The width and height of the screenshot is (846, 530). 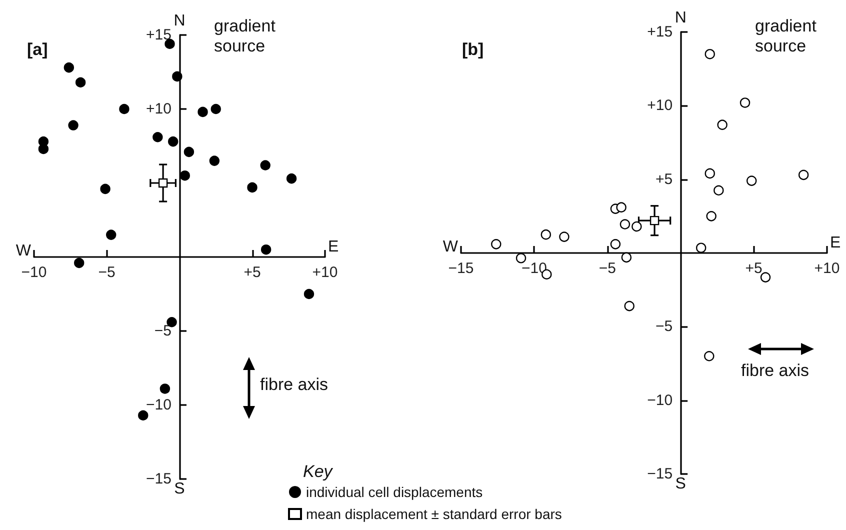 I want to click on y-tick-label: +5, so click(x=664, y=179).